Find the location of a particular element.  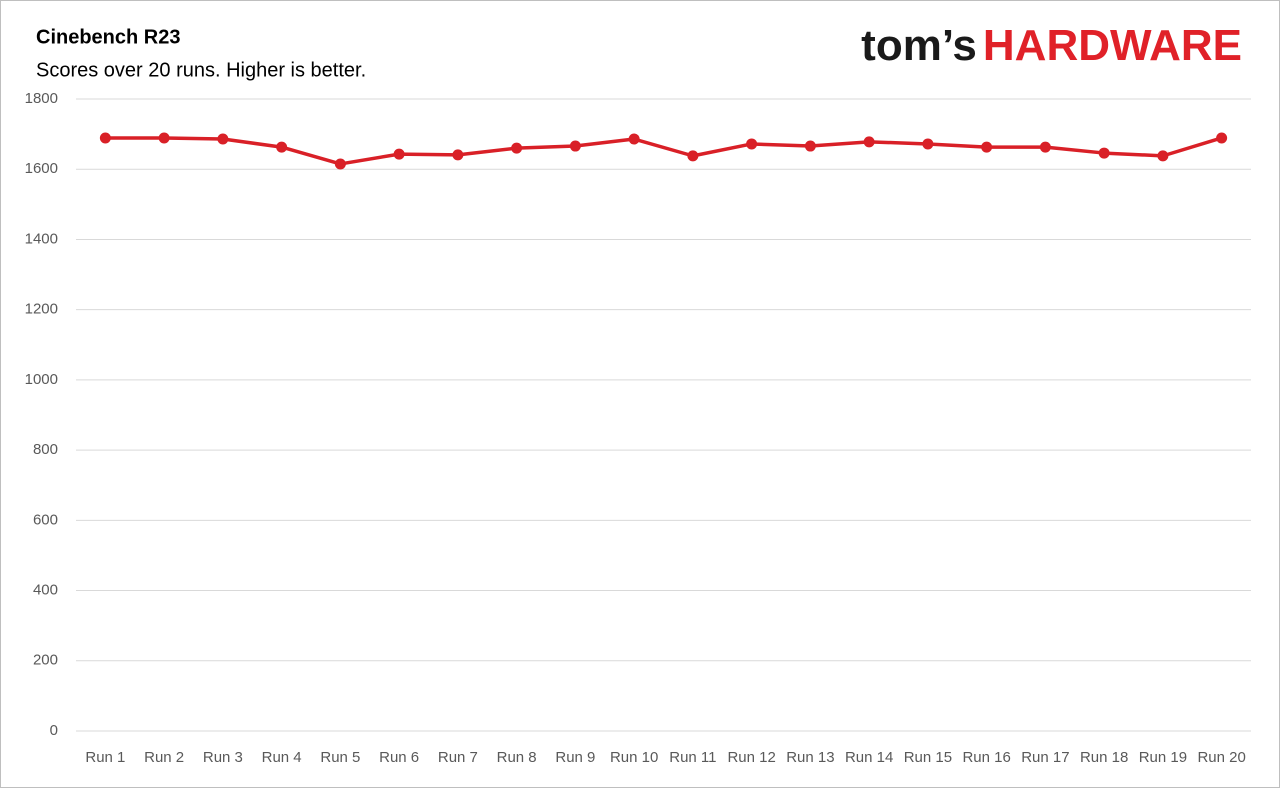

y-tick-label: 1200 is located at coordinates (41, 309).